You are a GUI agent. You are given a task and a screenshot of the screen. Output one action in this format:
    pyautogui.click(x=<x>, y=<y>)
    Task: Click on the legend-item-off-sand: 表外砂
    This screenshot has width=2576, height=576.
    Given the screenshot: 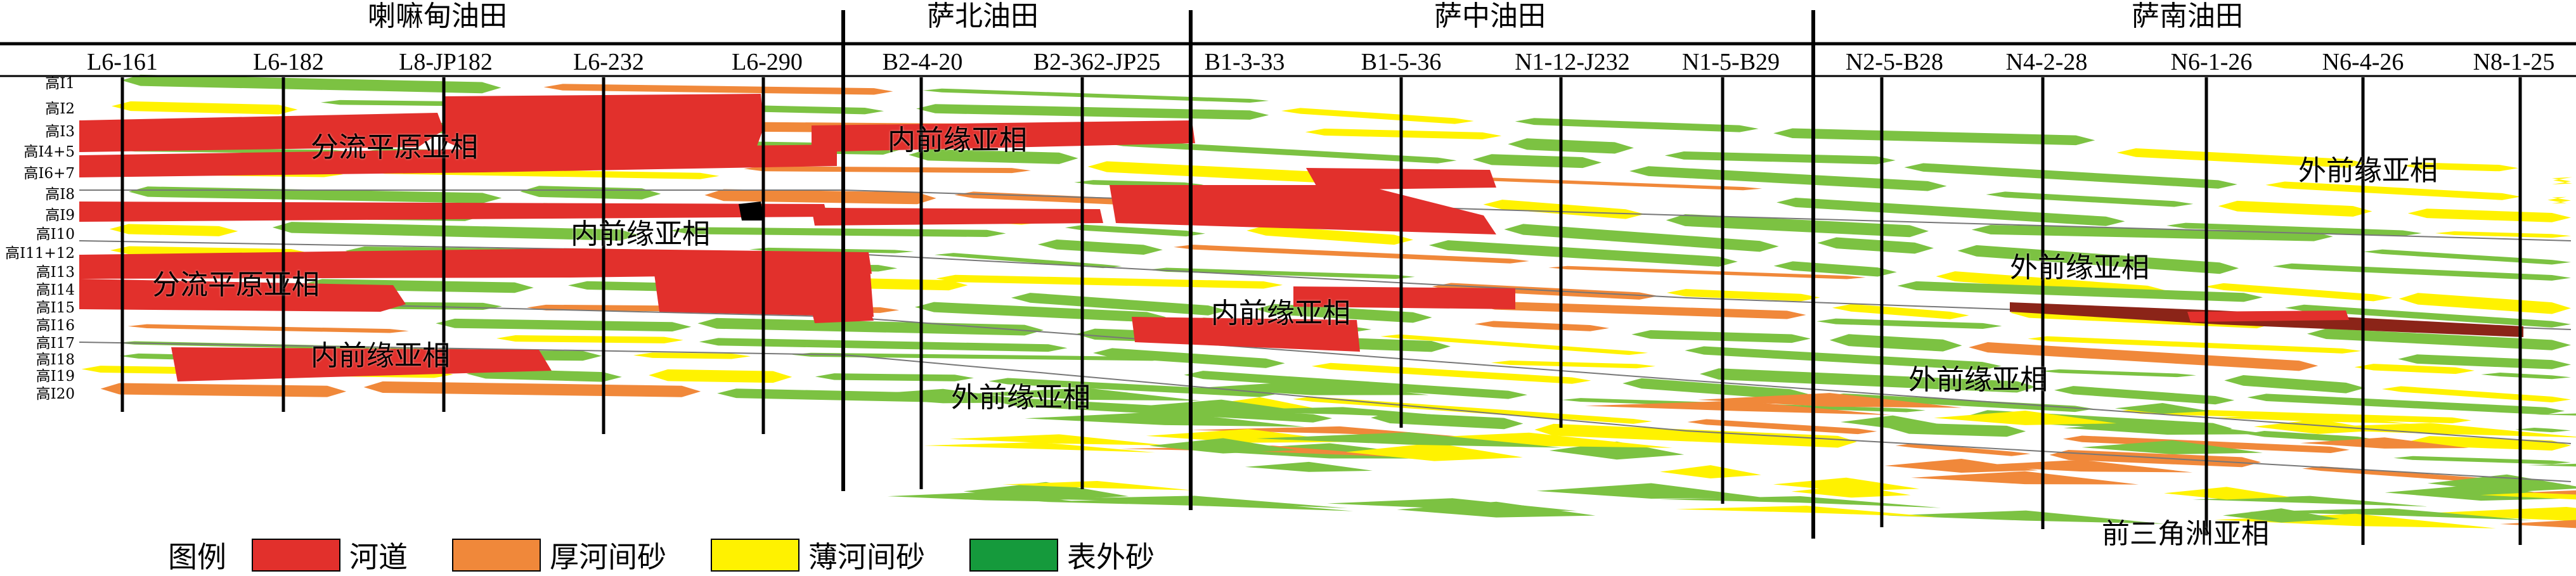 What is the action you would take?
    pyautogui.click(x=1062, y=555)
    